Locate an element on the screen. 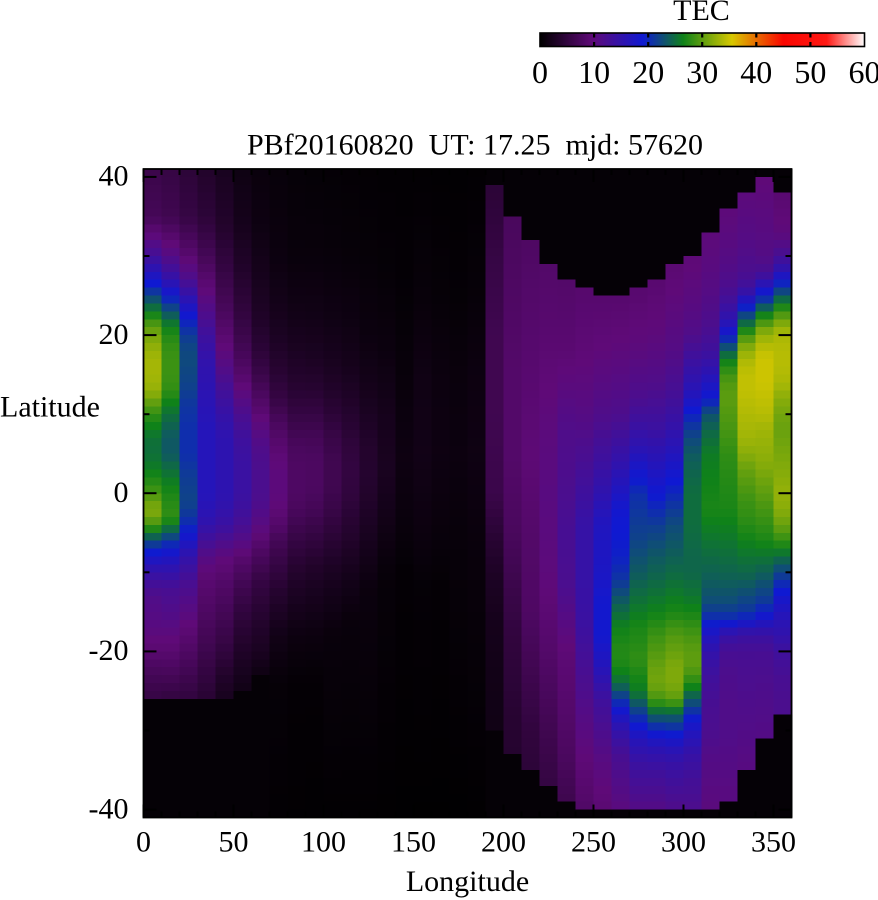 This screenshot has height=900, width=878. svg-text: -40 is located at coordinates (109, 808).